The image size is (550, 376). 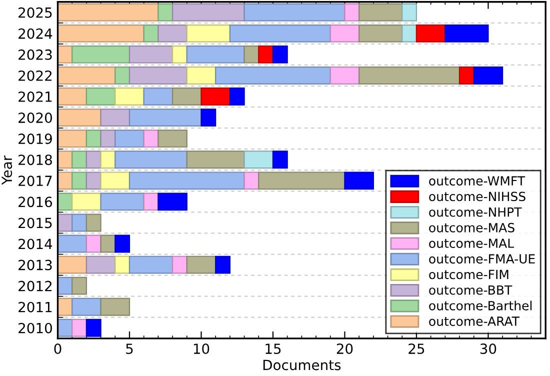 I want to click on x-axis-title: Documents, so click(x=302, y=365).